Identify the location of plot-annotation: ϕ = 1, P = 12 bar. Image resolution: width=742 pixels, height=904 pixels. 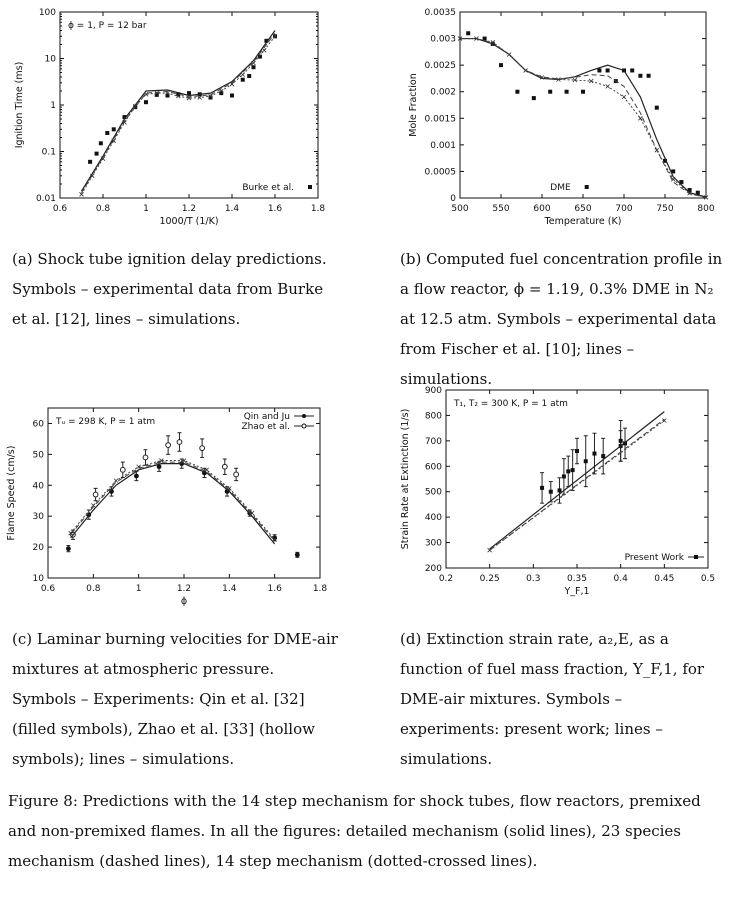
(107, 26).